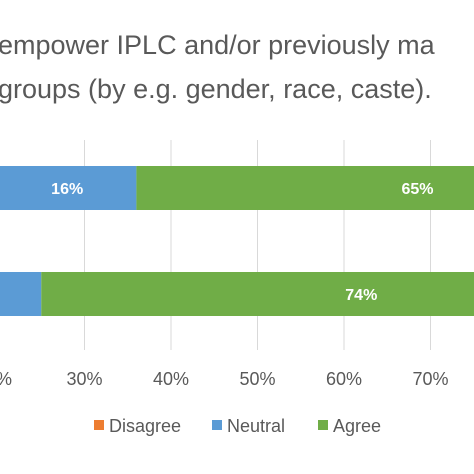 The image size is (474, 474). Describe the element at coordinates (216, 89) in the screenshot. I see `chart-title-line-2: groups (by e.g. gender, race, caste).` at that location.